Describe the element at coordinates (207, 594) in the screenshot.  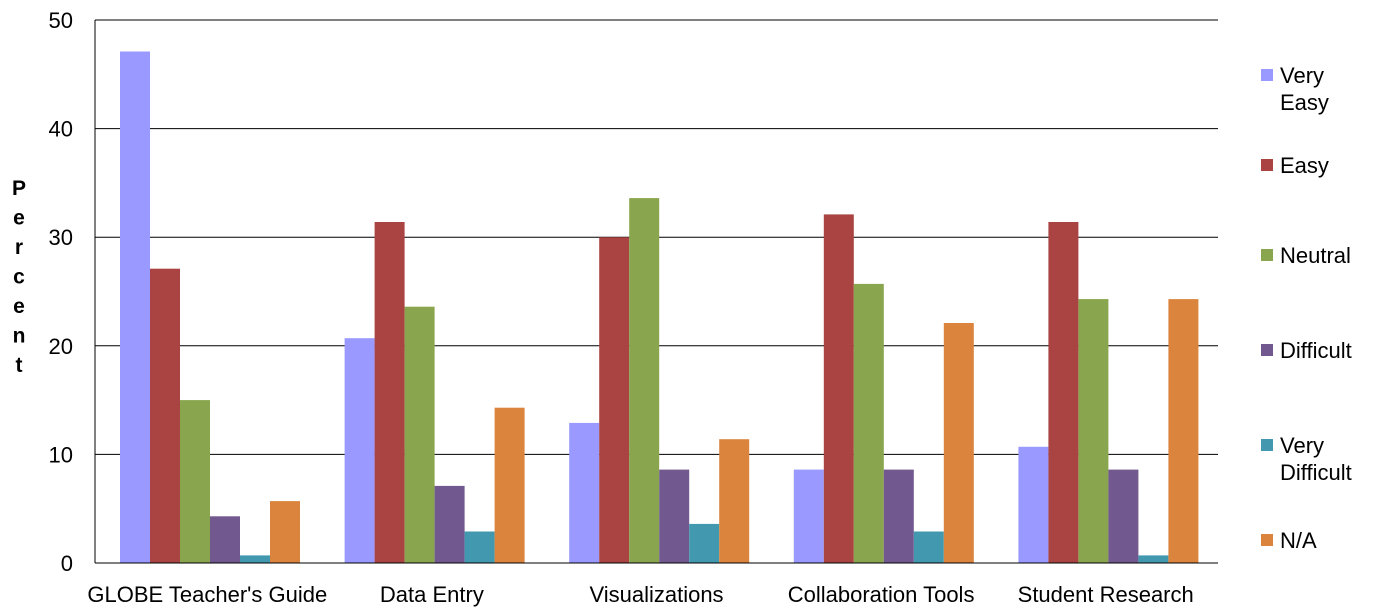
I see `x-category-label: GLOBE Teacher's Guide` at that location.